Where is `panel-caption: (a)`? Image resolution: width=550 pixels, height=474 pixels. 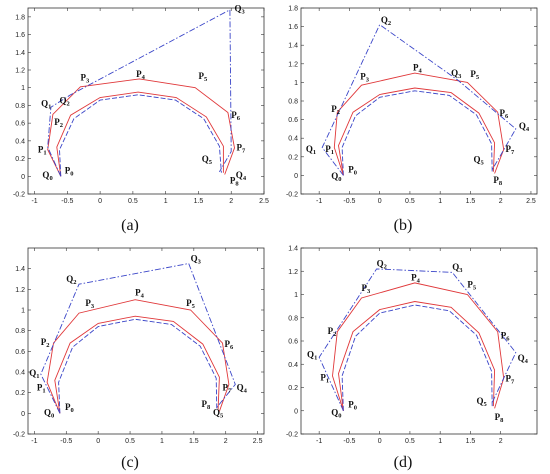
panel-caption: (a) is located at coordinates (130, 225).